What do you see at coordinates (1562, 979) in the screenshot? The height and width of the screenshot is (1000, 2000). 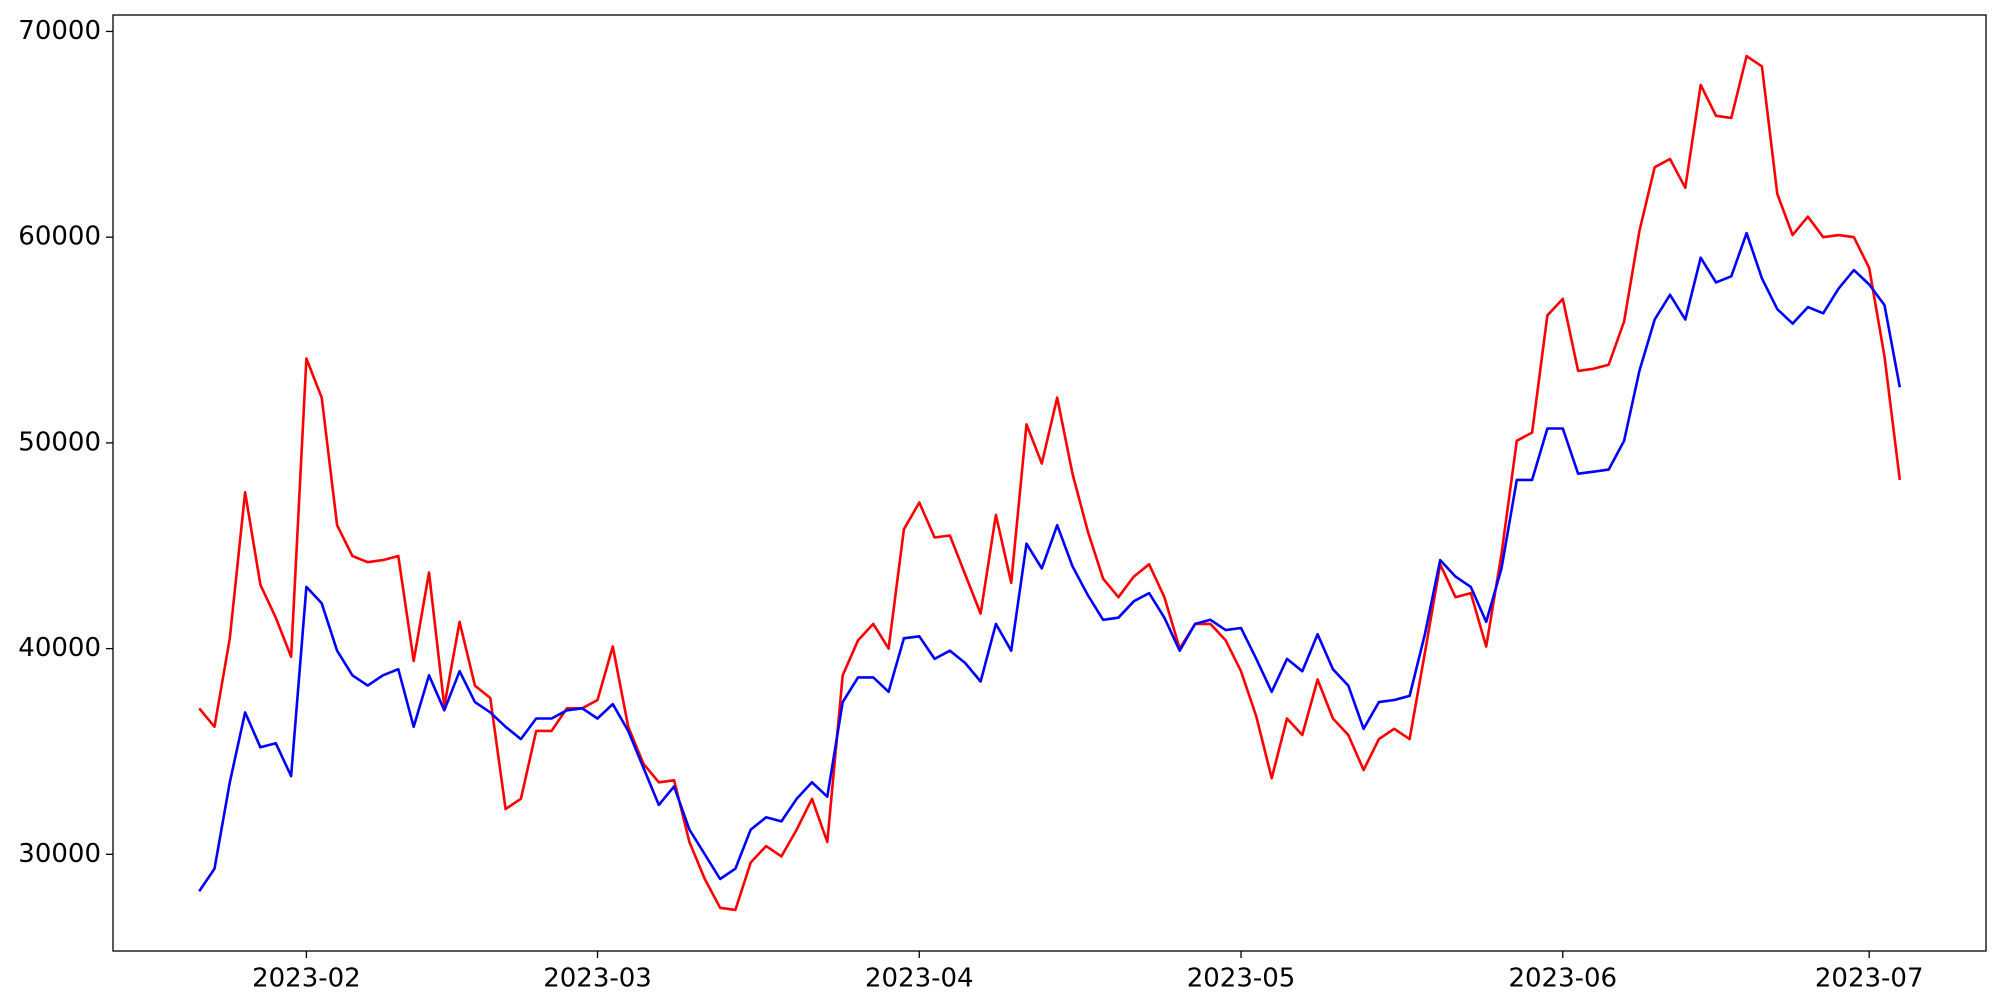 I see `x-tick-label: 2023-06` at bounding box center [1562, 979].